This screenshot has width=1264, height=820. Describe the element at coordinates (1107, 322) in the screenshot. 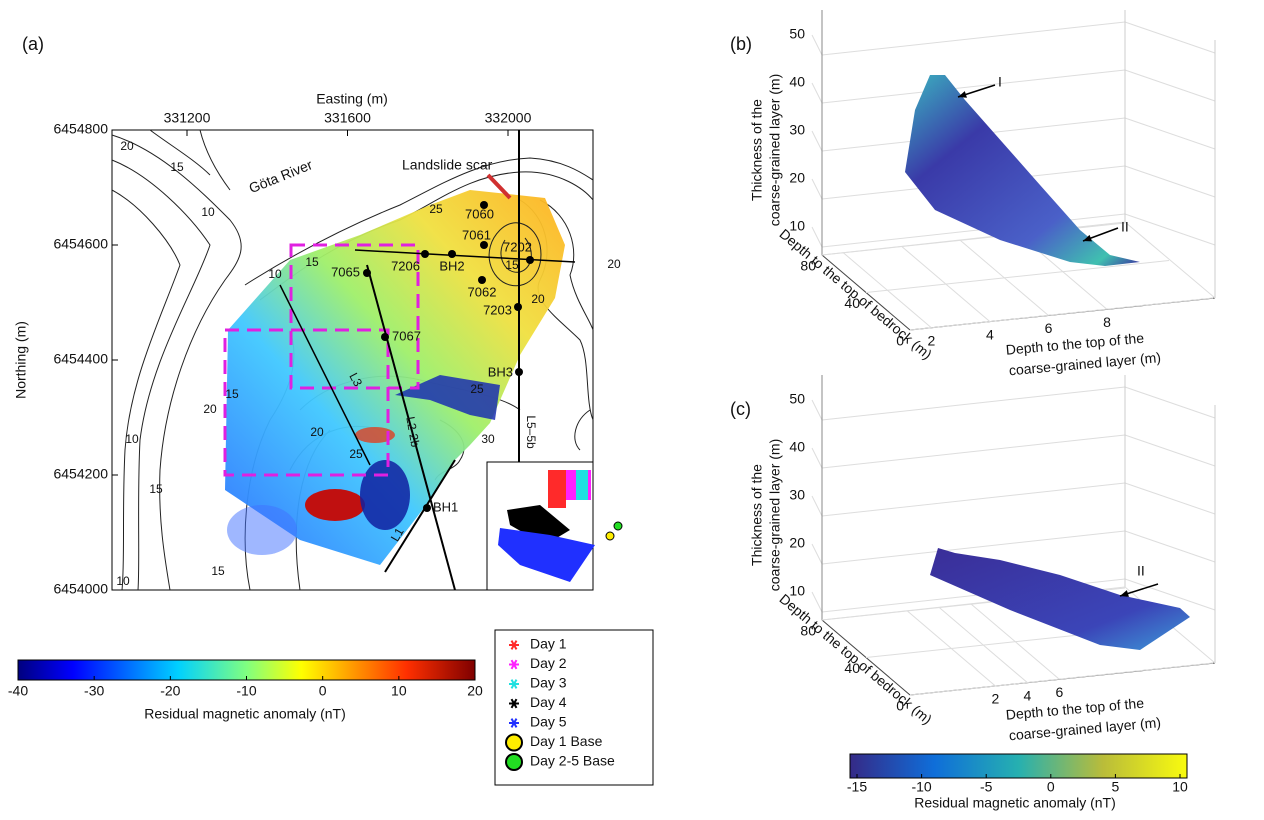

I see `x-tick-label: 8` at that location.